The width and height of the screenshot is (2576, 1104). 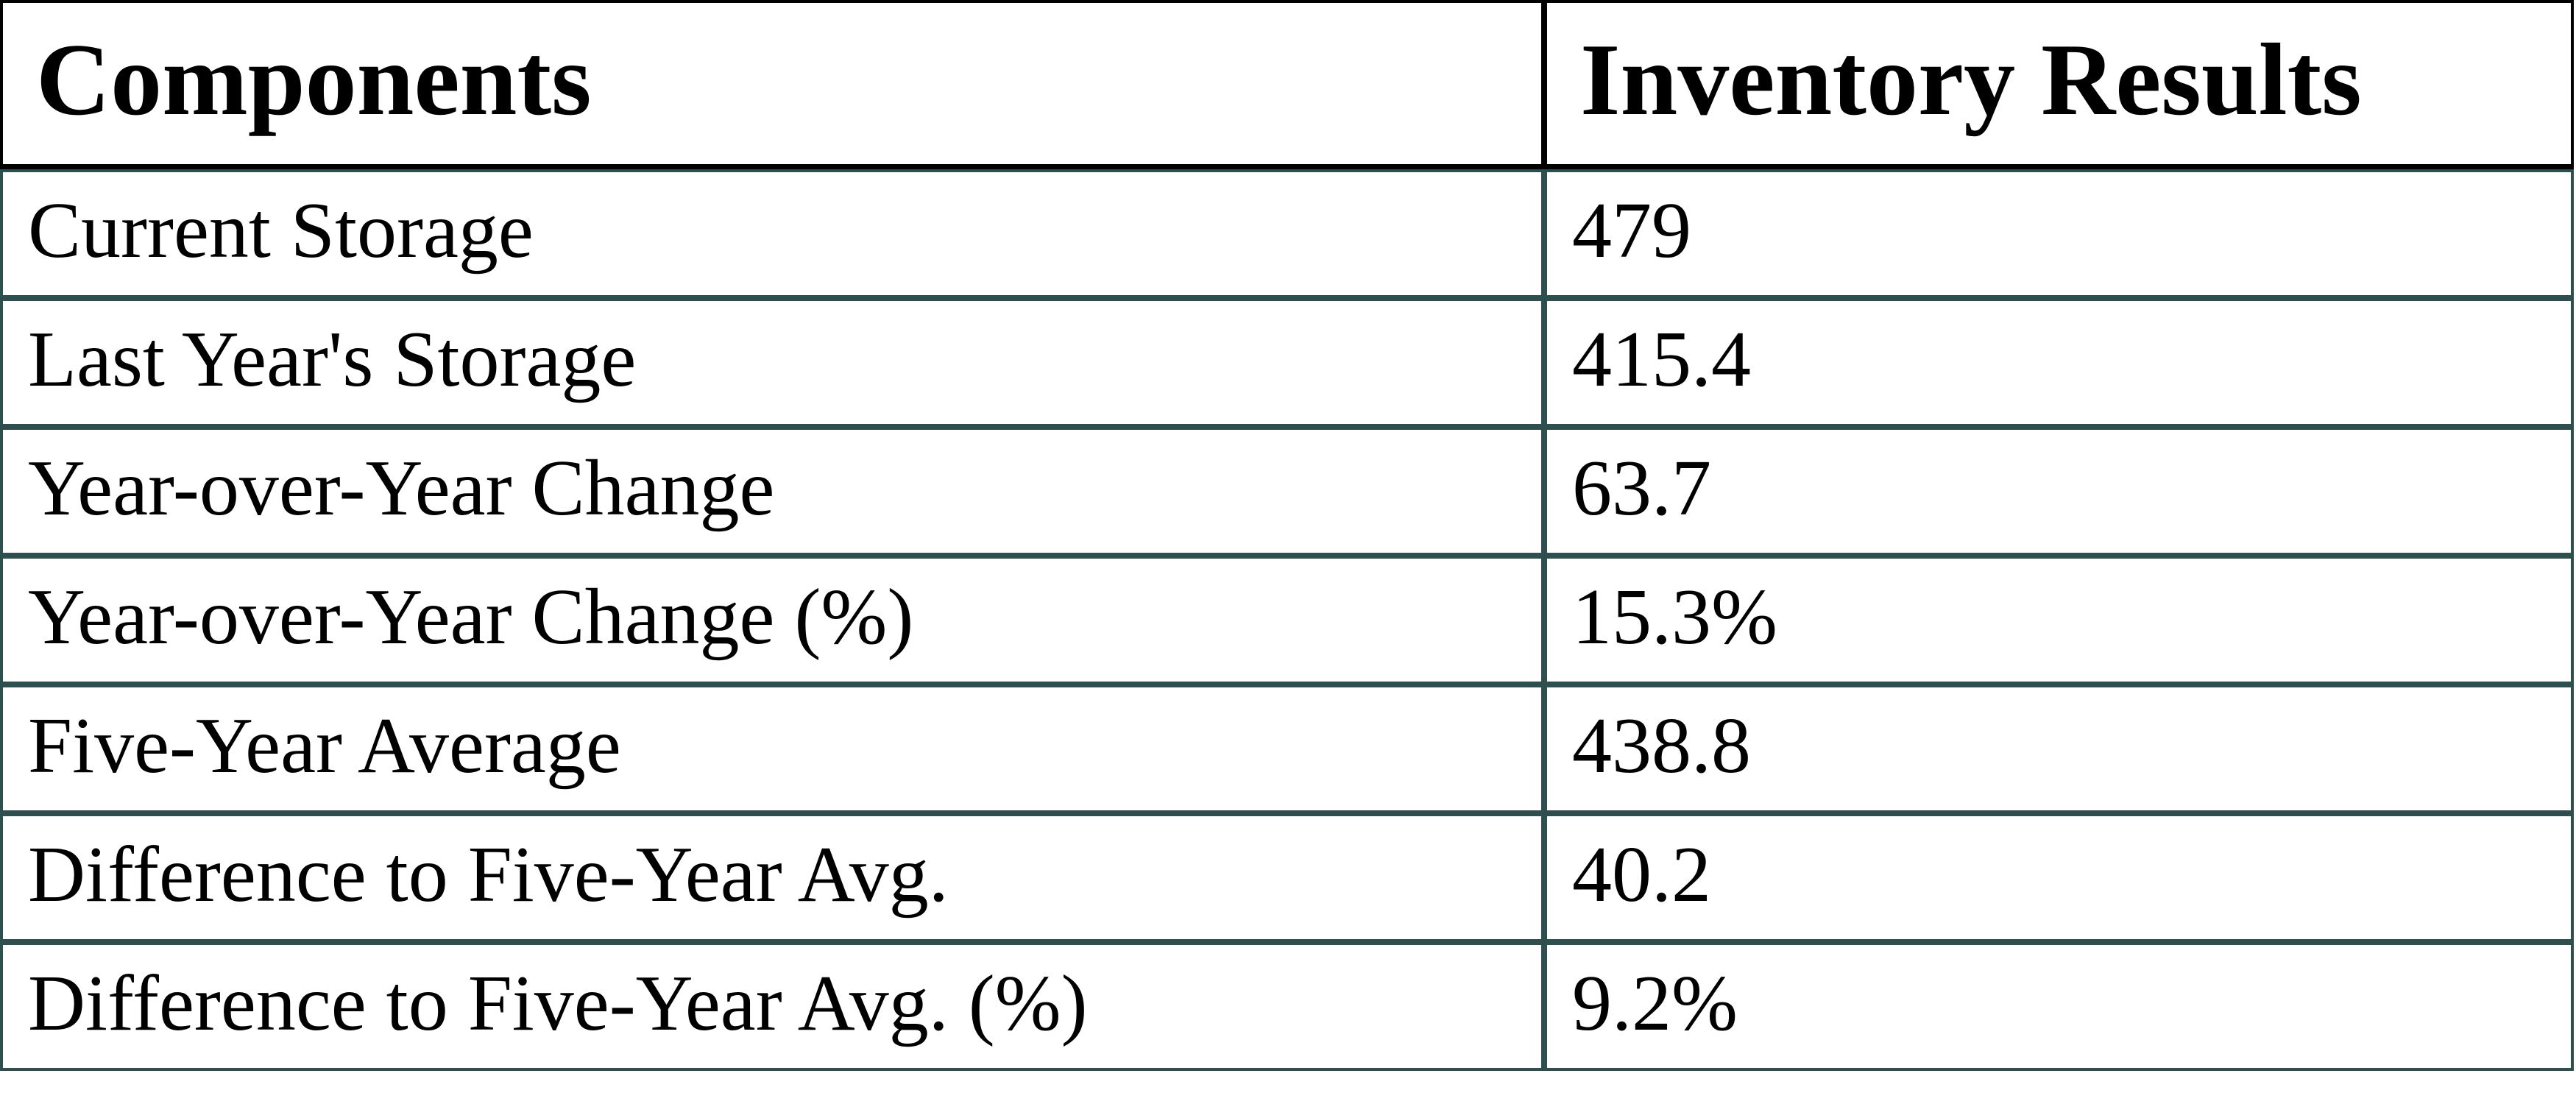 I want to click on table-row-yoy-change: Year-over-Year Change 63.7, so click(x=1287, y=491).